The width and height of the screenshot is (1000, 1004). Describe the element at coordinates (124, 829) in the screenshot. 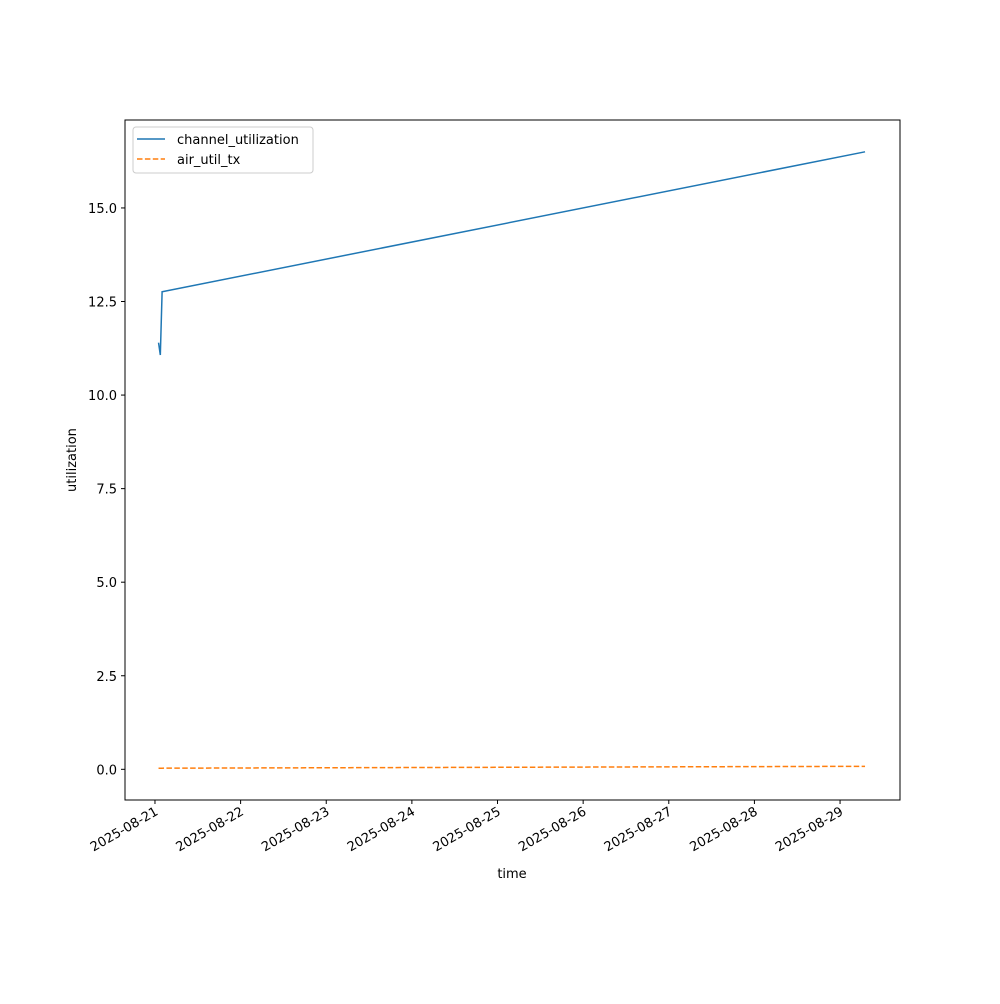

I see `x-tick-label: 2025-08-21` at that location.